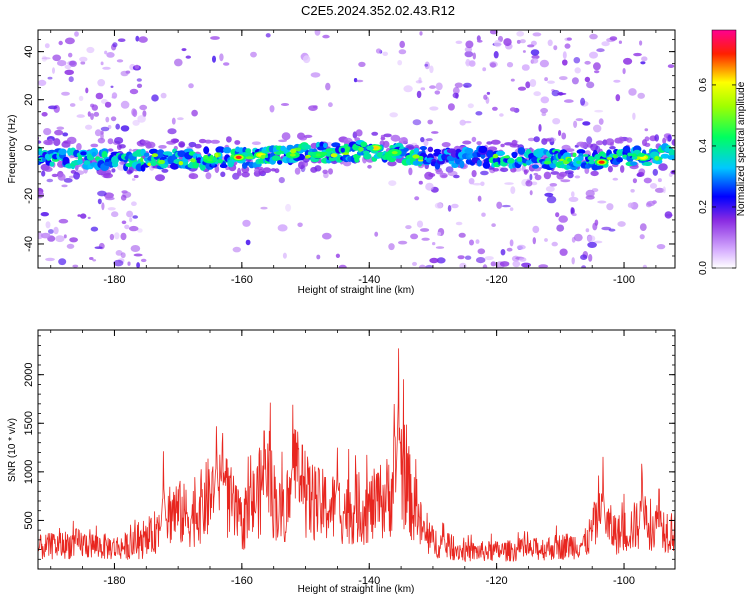  Describe the element at coordinates (12, 149) in the screenshot. I see `heatmap-ylabel: Frequency (Hz)` at that location.